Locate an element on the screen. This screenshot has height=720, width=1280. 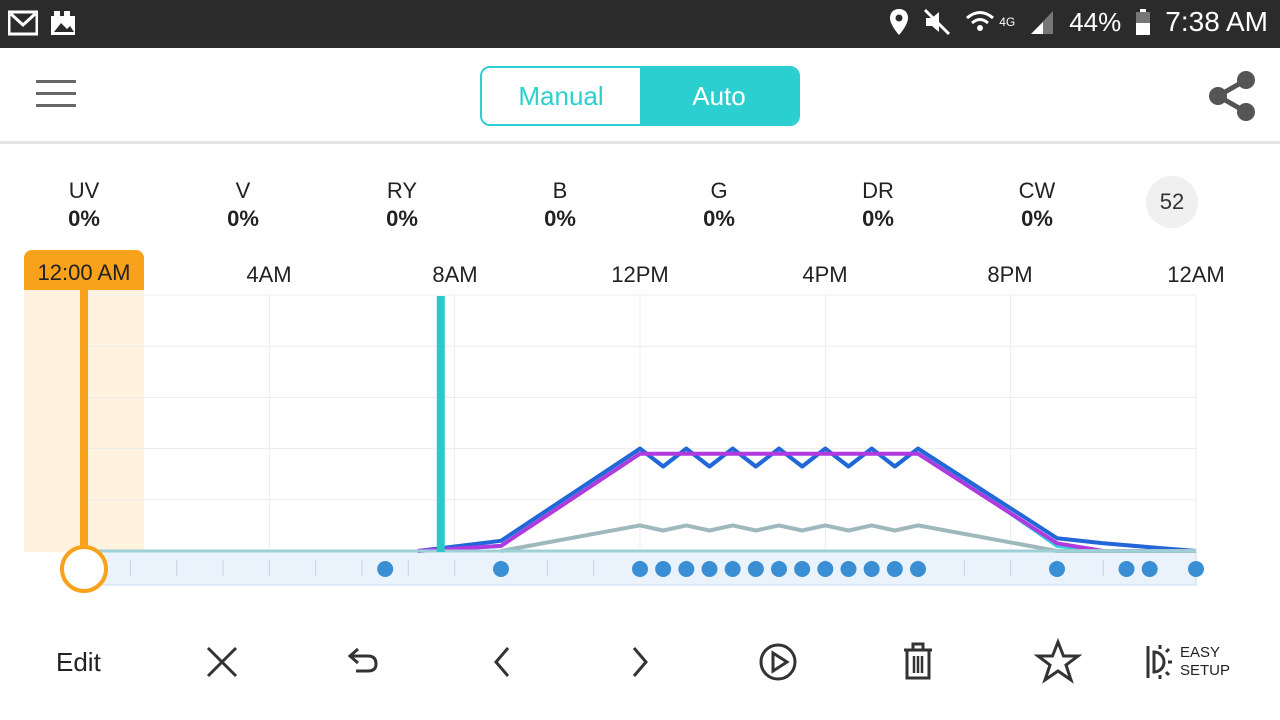
brightness-icon is located at coordinates (1159, 662).